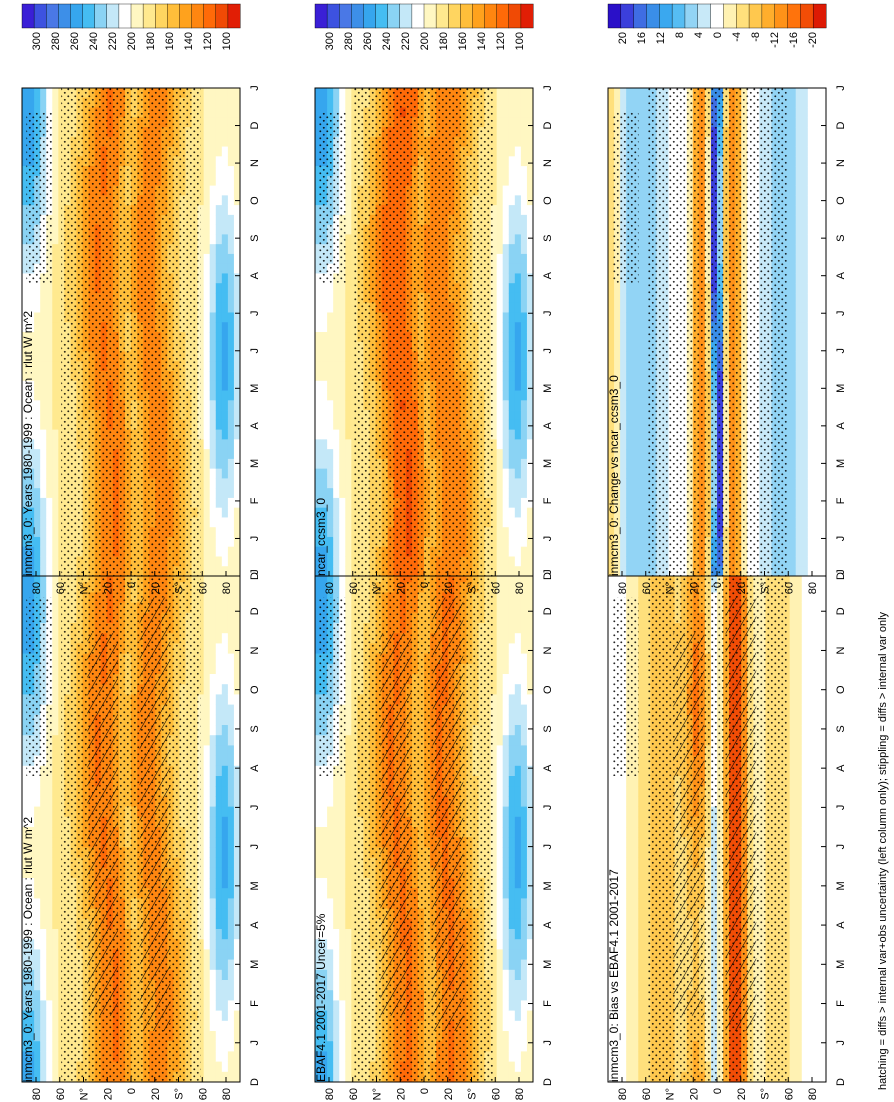 Image resolution: width=894 pixels, height=1102 pixels. Describe the element at coordinates (255, 611) in the screenshot. I see `month-tick-label: D` at that location.